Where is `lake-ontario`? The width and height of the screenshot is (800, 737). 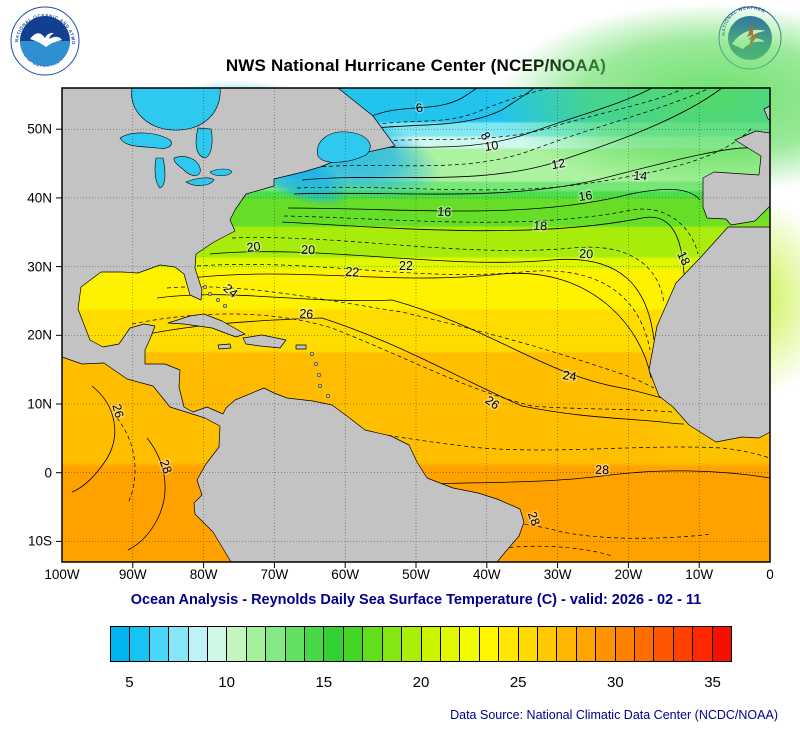
lake-ontario is located at coordinates (221, 172).